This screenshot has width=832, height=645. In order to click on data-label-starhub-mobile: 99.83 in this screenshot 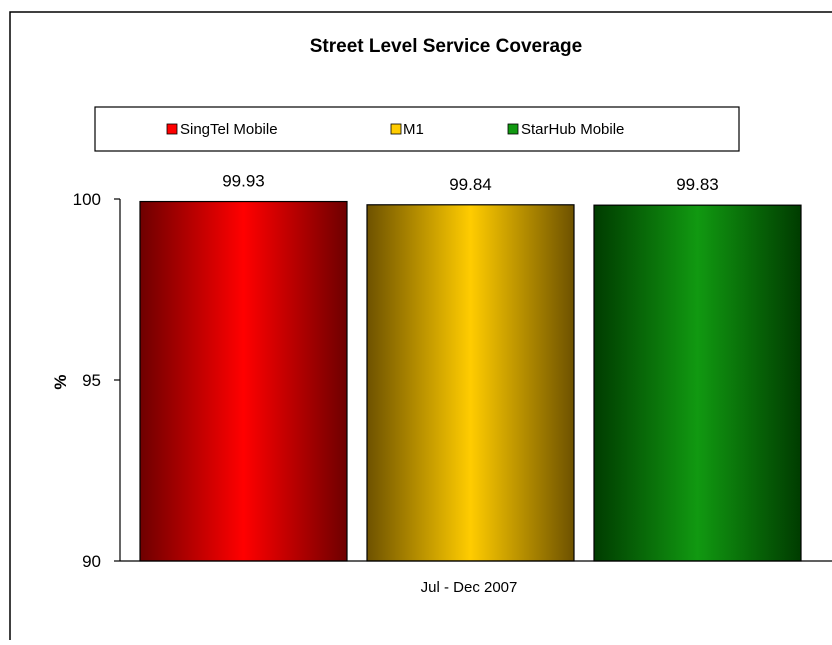, I will do `click(697, 184)`.